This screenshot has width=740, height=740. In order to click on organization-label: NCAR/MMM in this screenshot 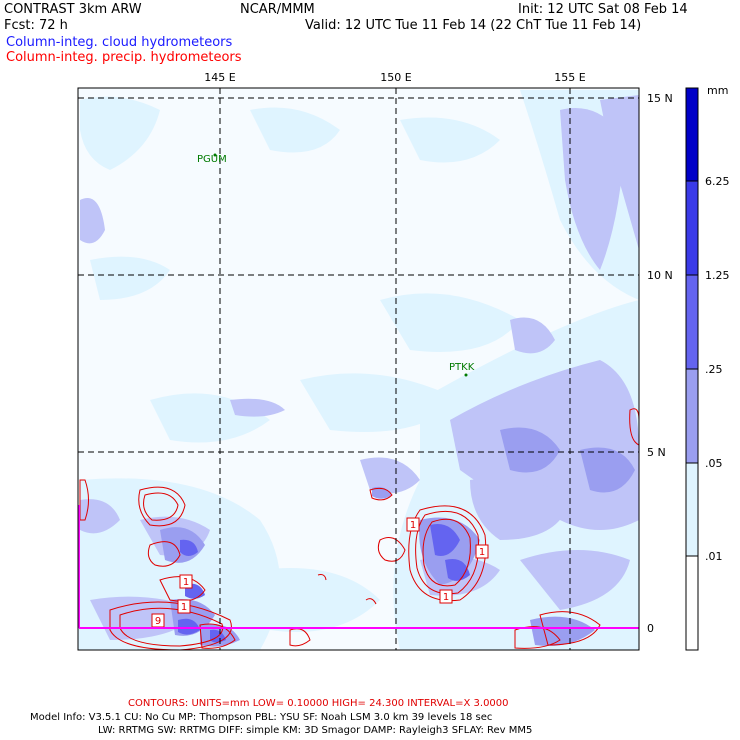, I will do `click(277, 9)`.